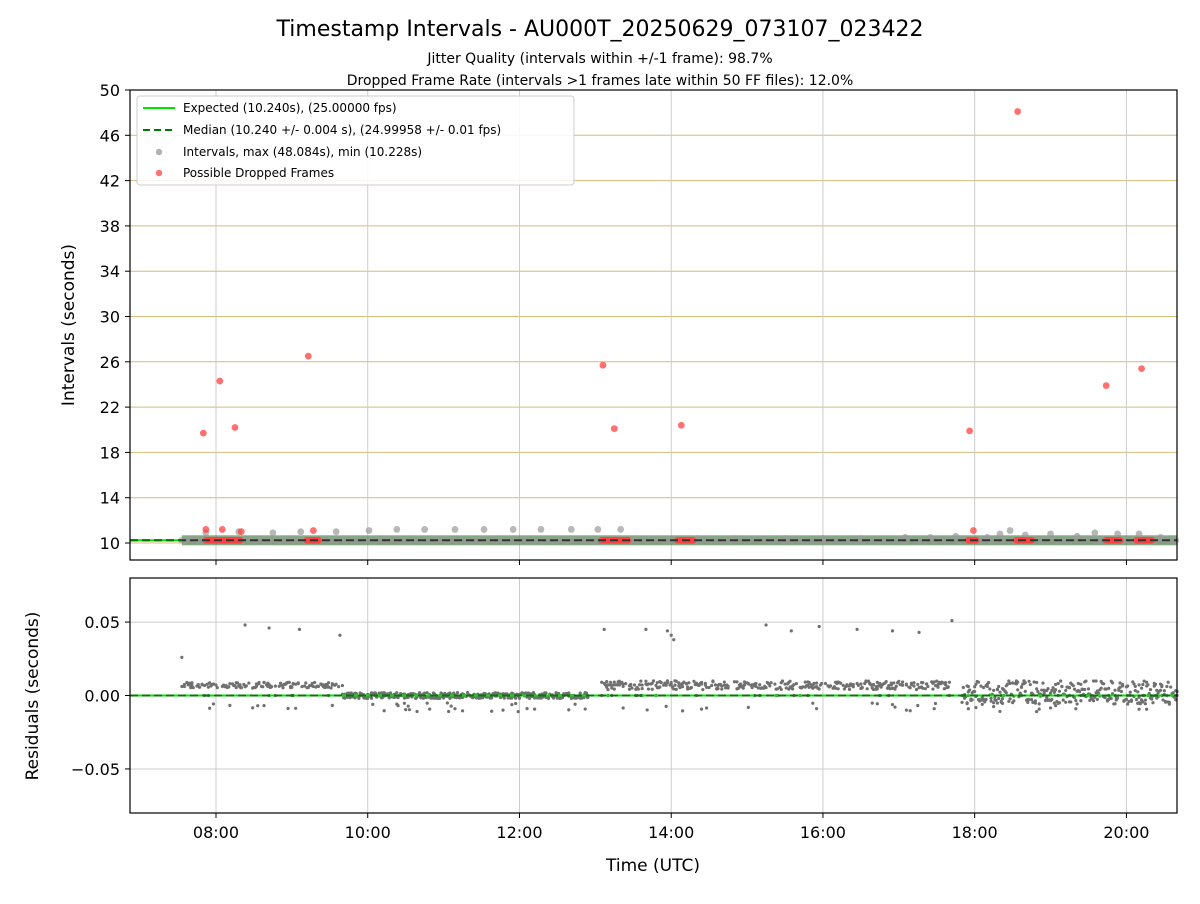 The image size is (1200, 904). I want to click on residuals-x-tick-label: 16:00, so click(823, 832).